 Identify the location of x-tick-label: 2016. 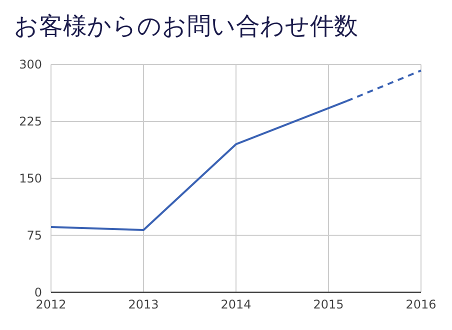
(421, 304).